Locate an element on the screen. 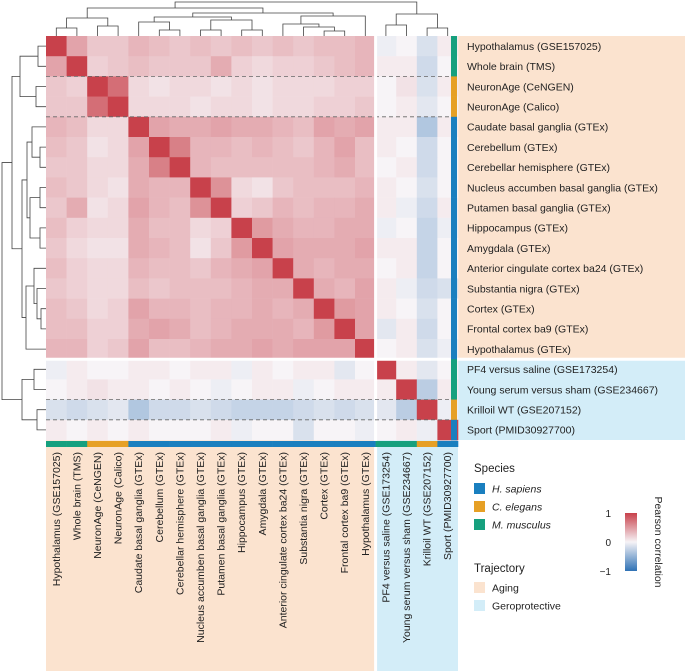  column-label: NeuronAge (CeNGEN) is located at coordinates (98, 505).